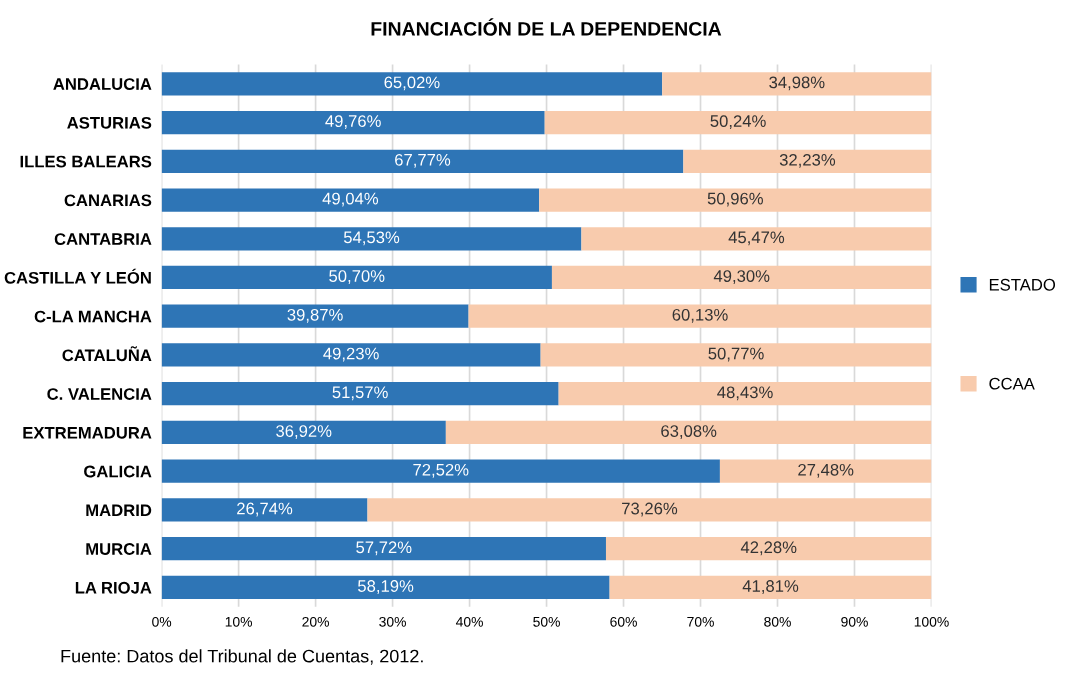  I want to click on data-label: 73,26%, so click(650, 509).